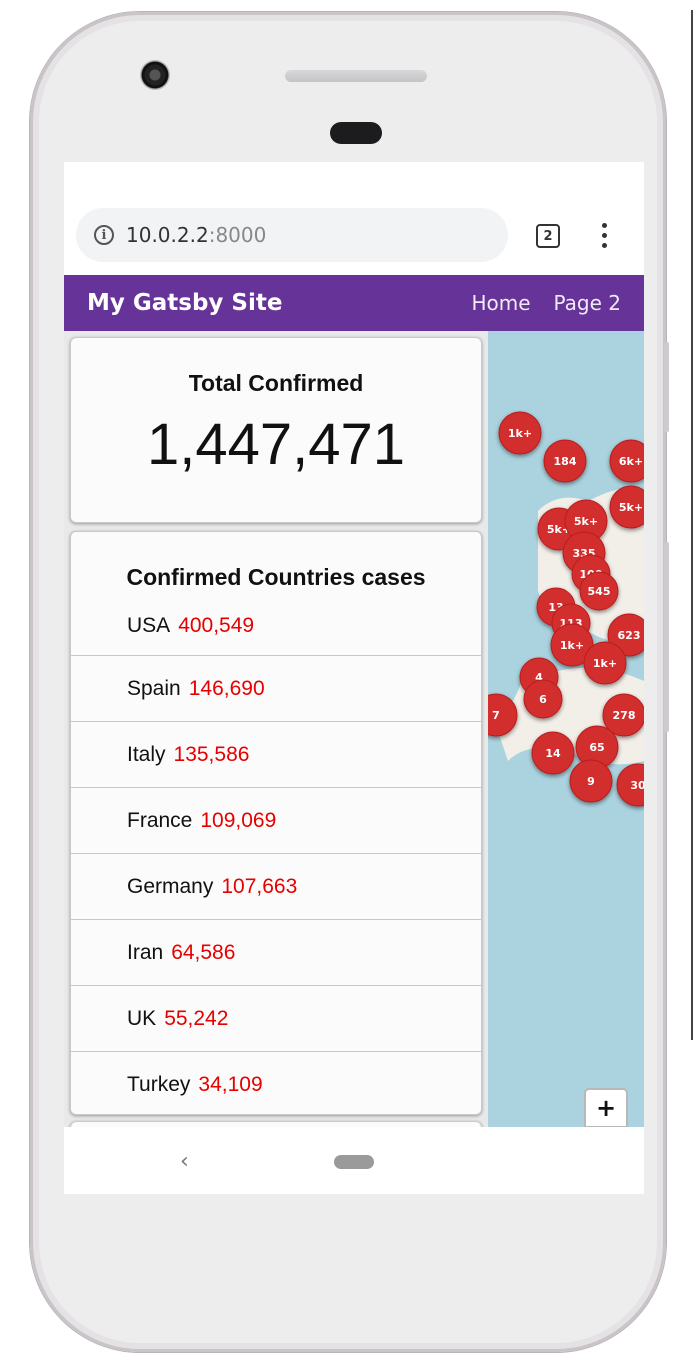 This screenshot has width=696, height=1364. Describe the element at coordinates (354, 303) in the screenshot. I see `site-header: My Gatsby Site Home Page 2` at that location.